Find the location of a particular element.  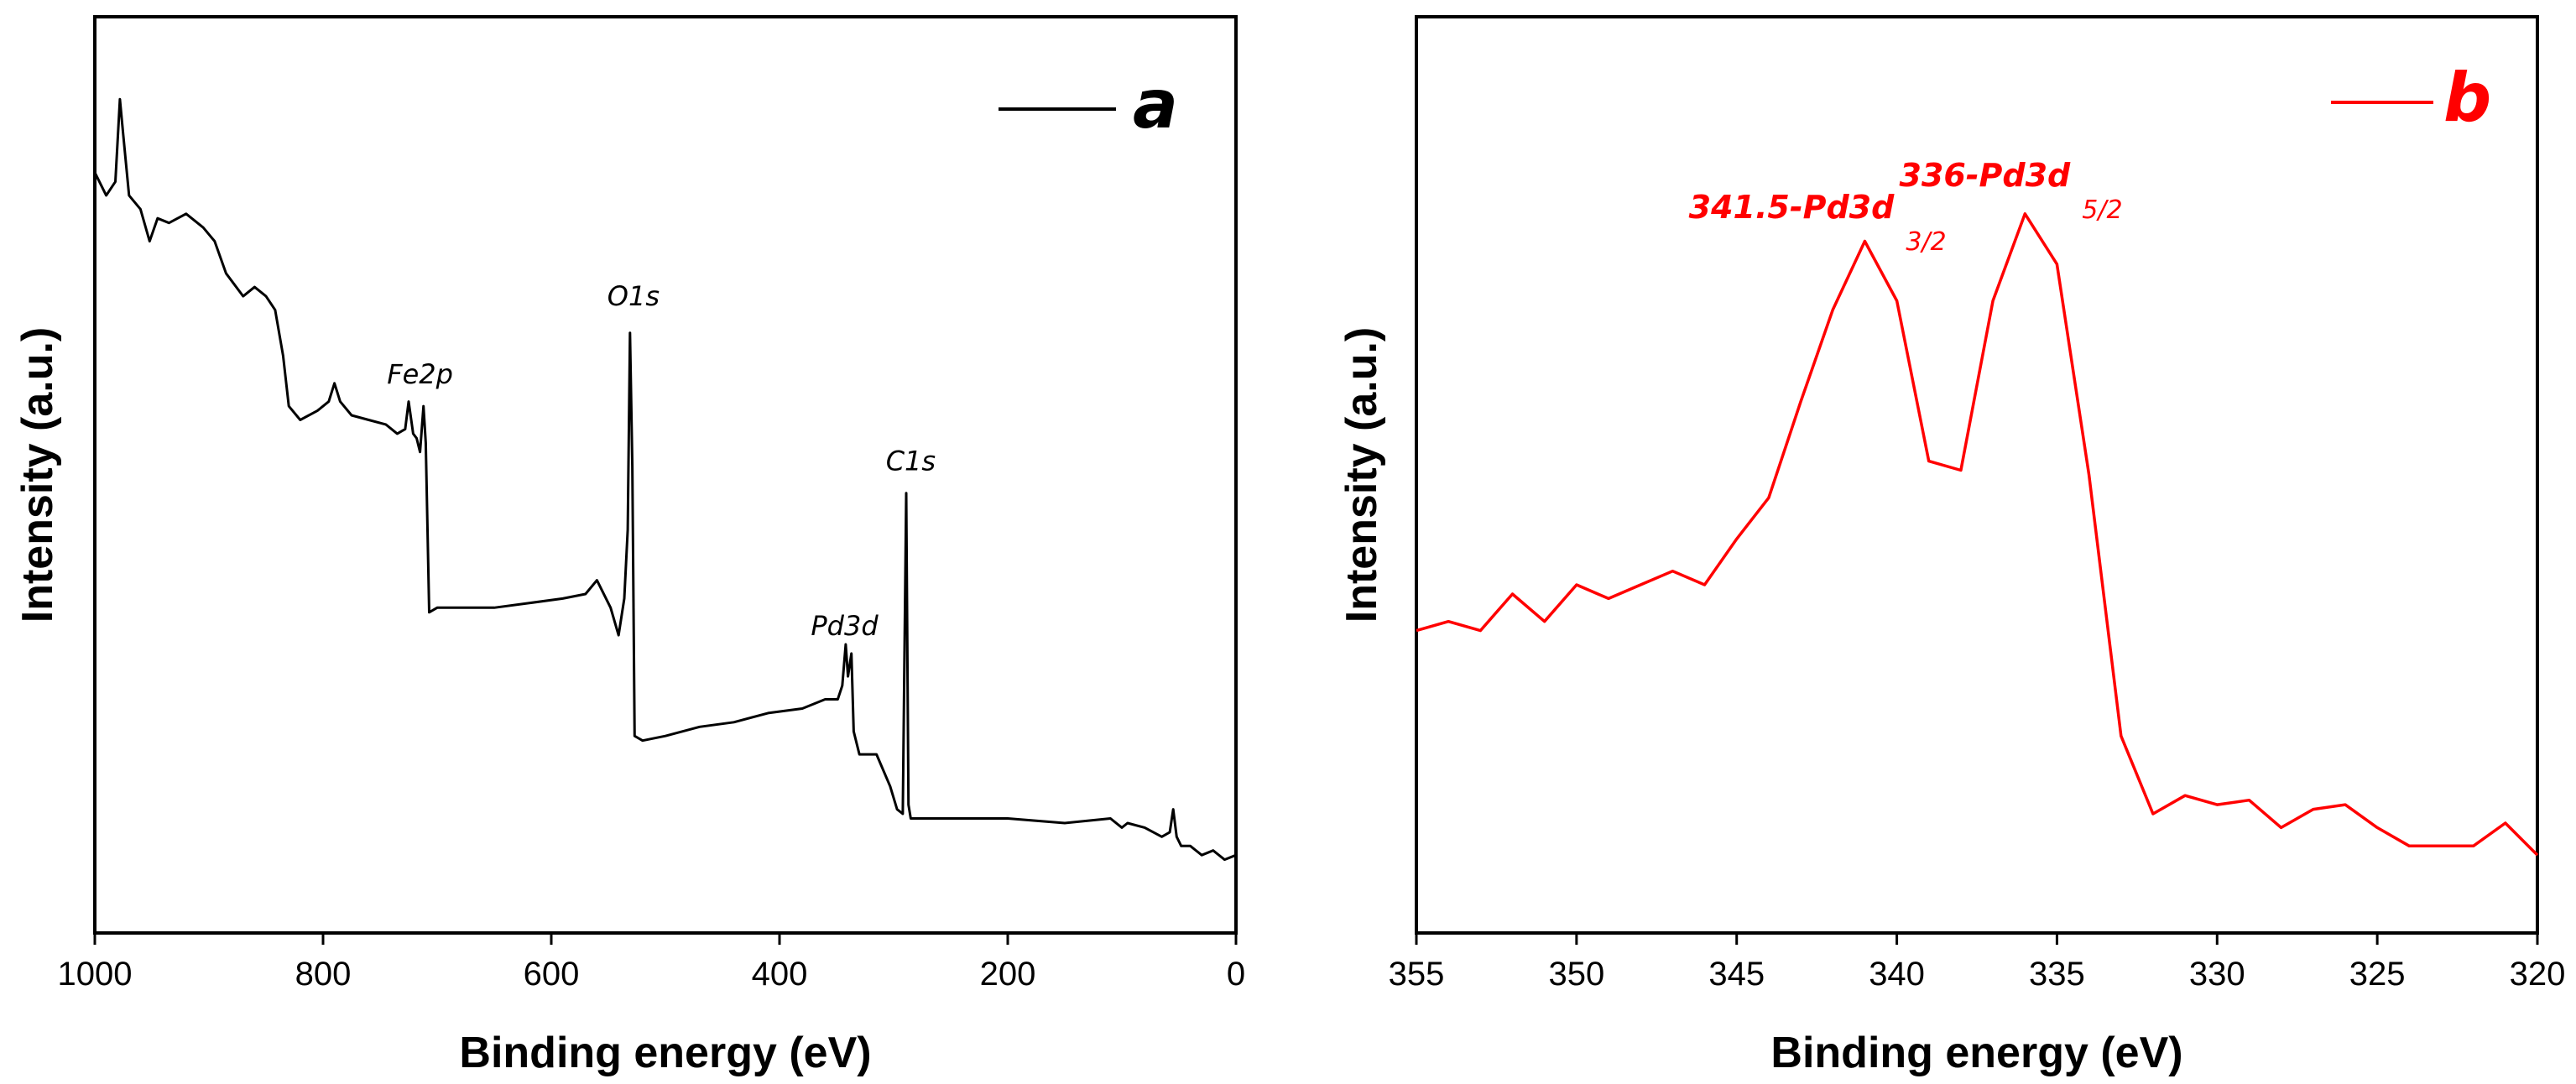

panel-b-x-tick-label: 340 is located at coordinates (1897, 975).